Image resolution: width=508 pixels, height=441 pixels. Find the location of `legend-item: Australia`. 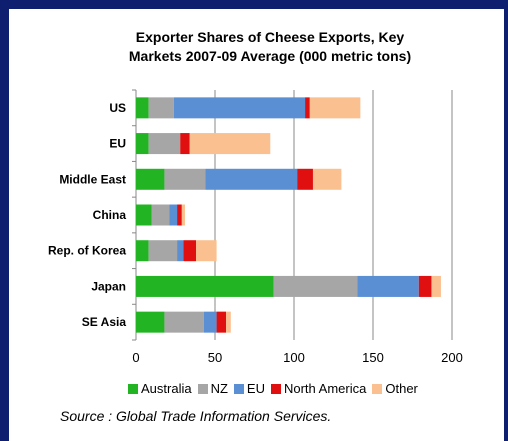

legend-item: Australia is located at coordinates (160, 388).